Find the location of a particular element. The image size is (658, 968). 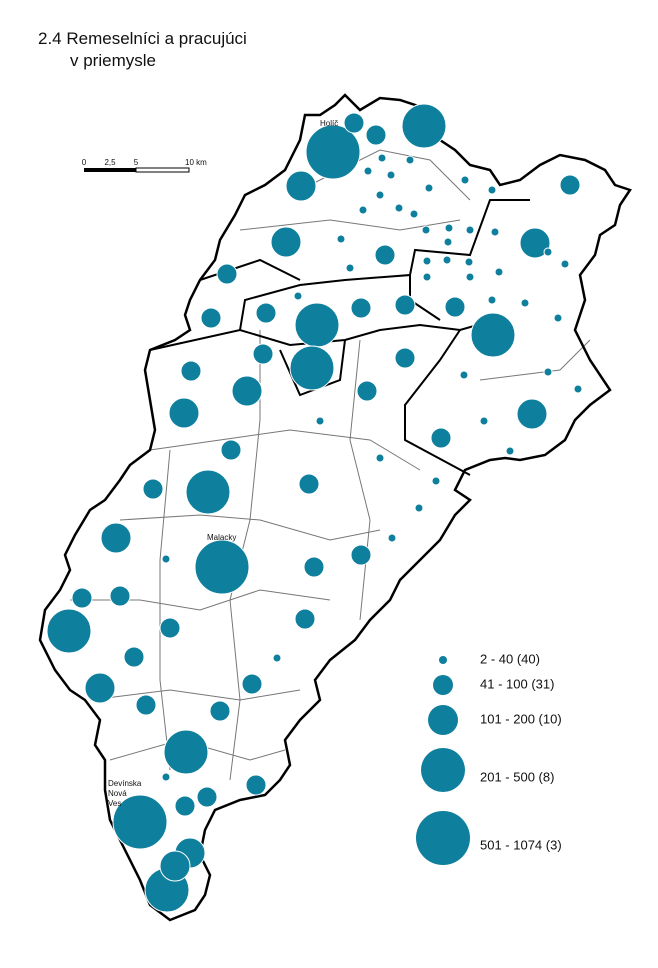

title-line: 2.4 Remeselníci a pracujúci is located at coordinates (142, 38).